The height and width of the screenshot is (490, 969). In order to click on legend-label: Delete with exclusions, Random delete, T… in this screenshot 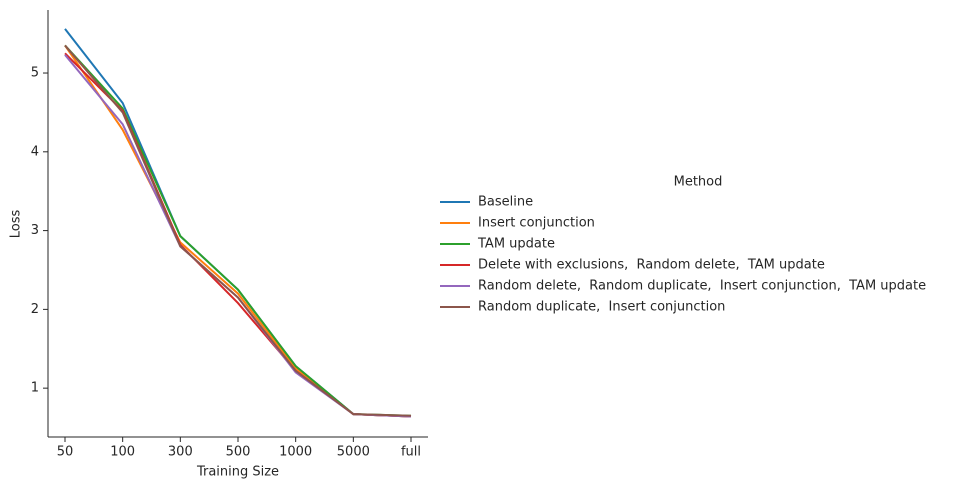, I will do `click(651, 265)`.